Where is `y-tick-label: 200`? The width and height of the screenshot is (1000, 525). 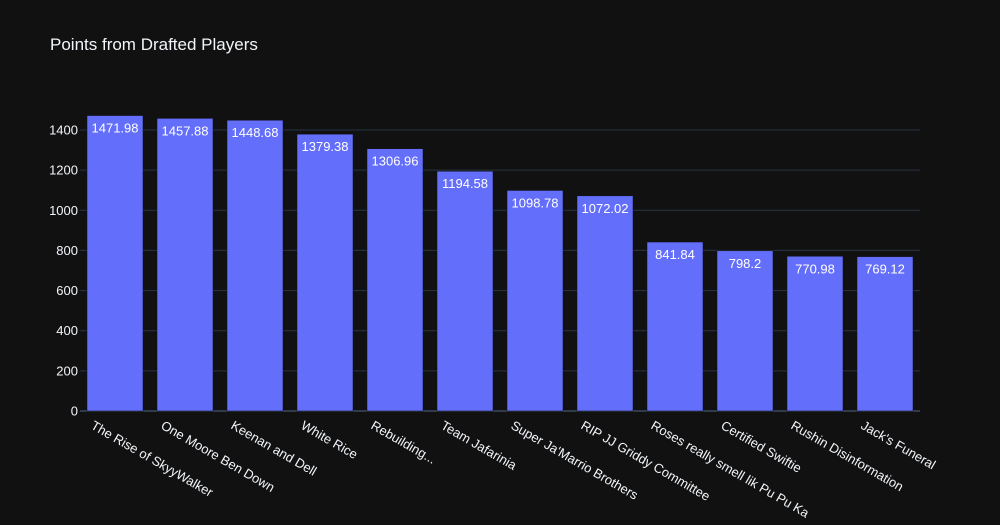
y-tick-label: 200 is located at coordinates (67, 370).